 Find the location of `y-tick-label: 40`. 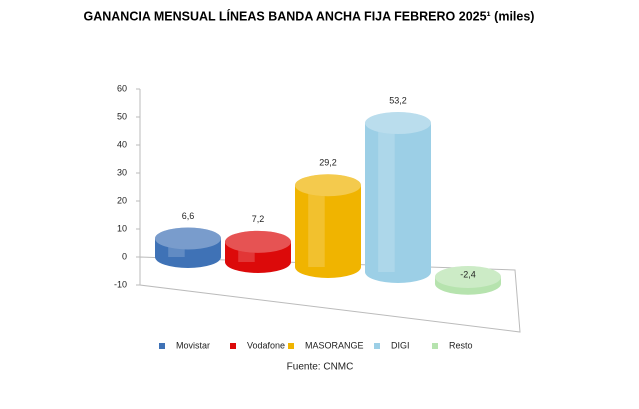

y-tick-label: 40 is located at coordinates (122, 144).